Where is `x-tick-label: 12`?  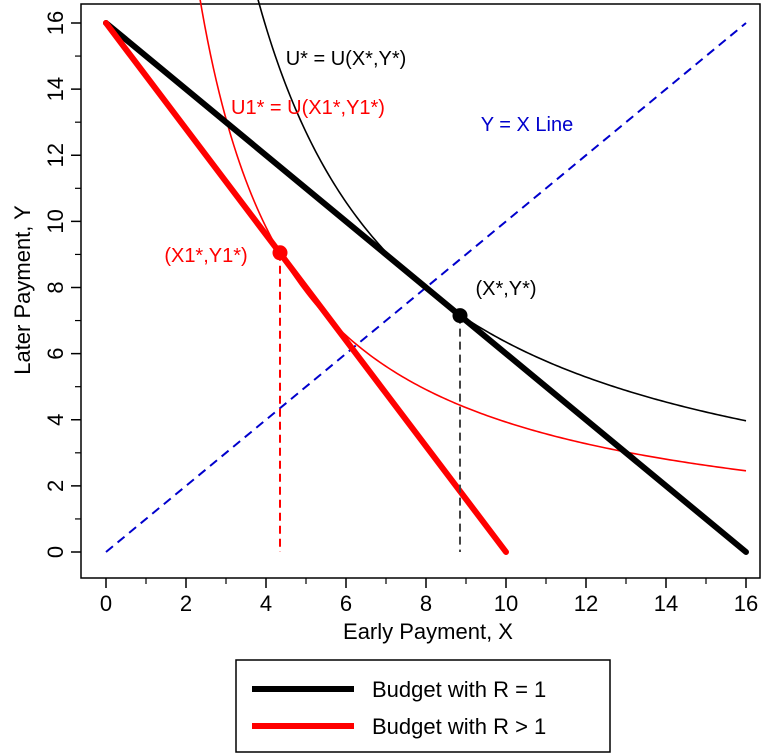 x-tick-label: 12 is located at coordinates (586, 603).